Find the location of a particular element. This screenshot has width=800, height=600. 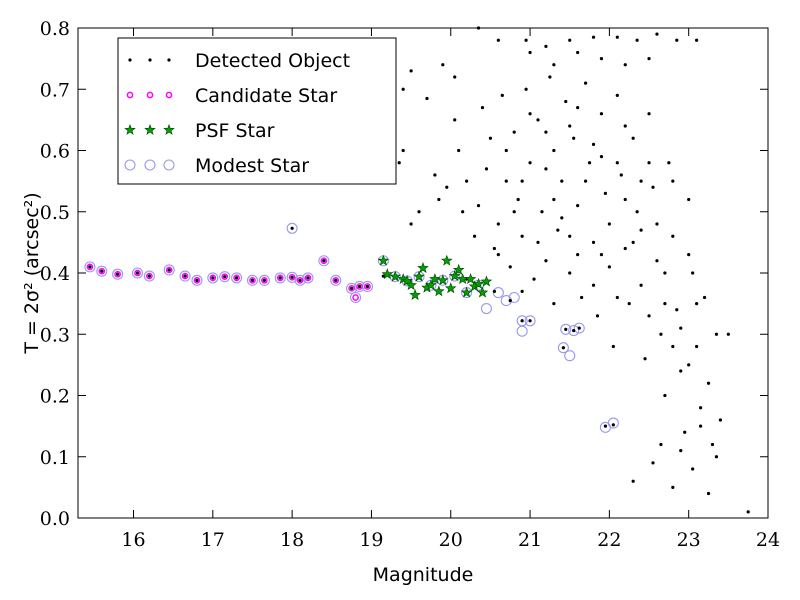

x-tick-label: 23 is located at coordinates (689, 540).